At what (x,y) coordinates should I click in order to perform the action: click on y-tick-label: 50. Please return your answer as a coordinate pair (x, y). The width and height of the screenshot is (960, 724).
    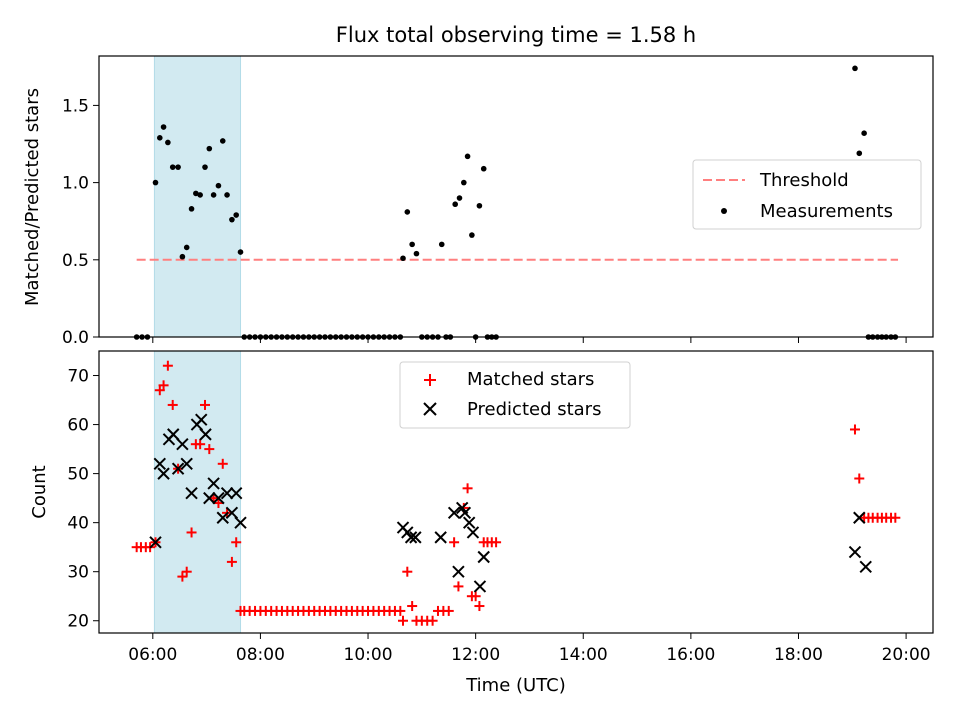
    Looking at the image, I should click on (78, 475).